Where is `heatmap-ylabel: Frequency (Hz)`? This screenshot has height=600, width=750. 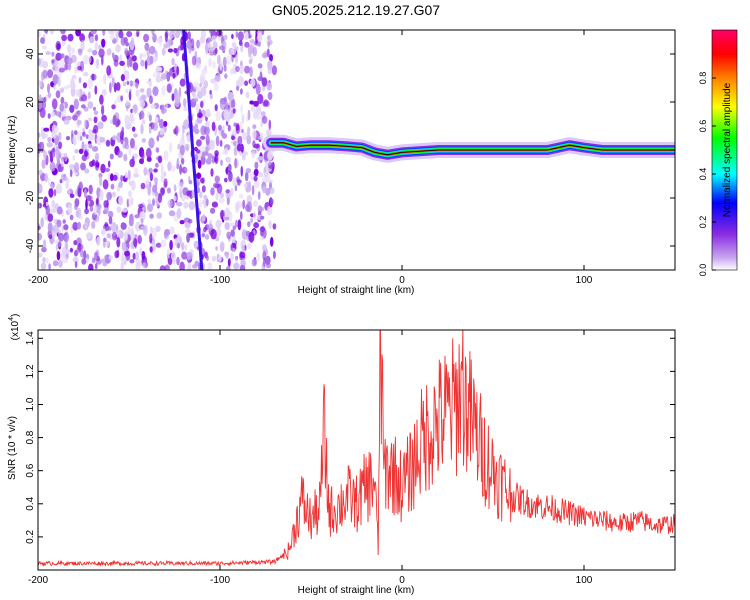 heatmap-ylabel: Frequency (Hz) is located at coordinates (12, 150).